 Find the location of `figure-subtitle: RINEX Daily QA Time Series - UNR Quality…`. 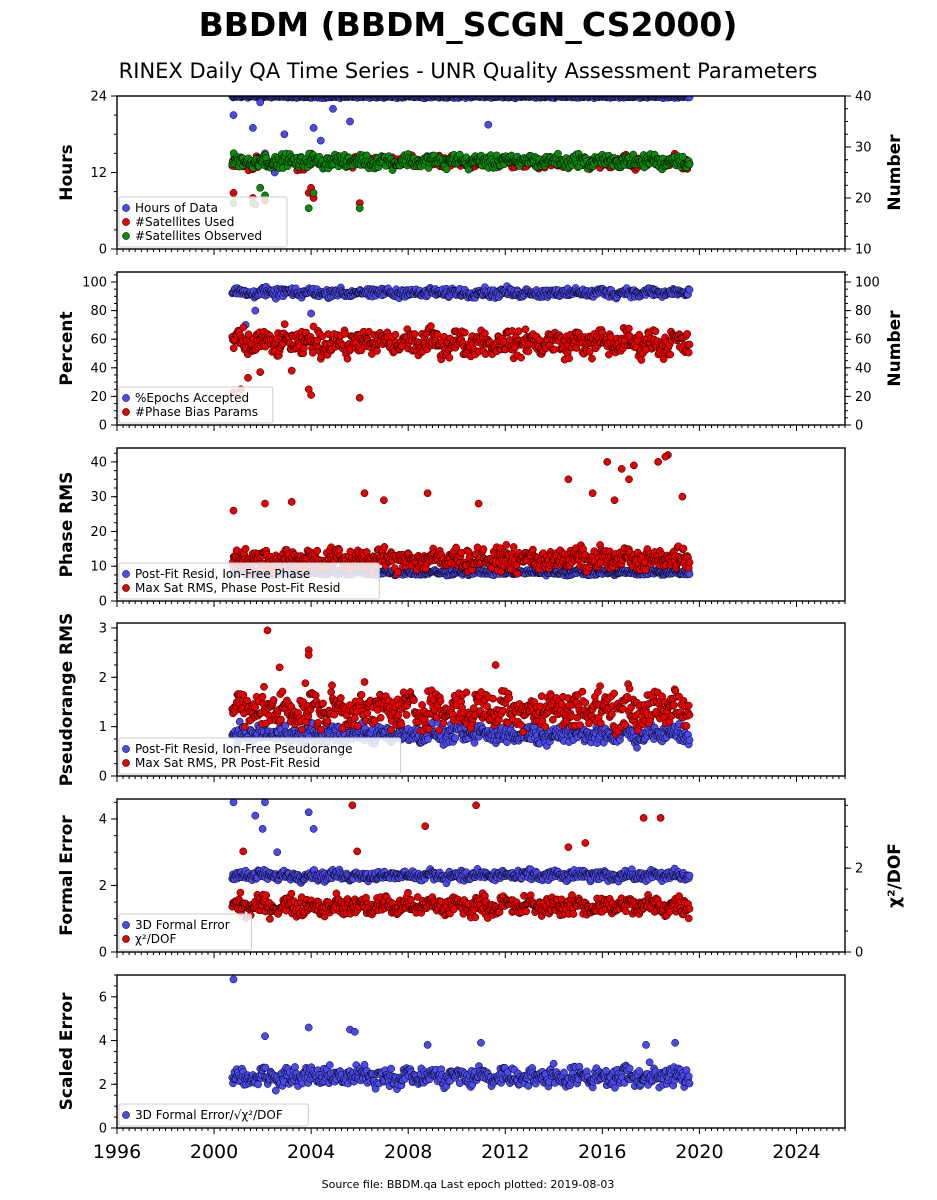

figure-subtitle: RINEX Daily QA Time Series - UNR Quality… is located at coordinates (468, 71).